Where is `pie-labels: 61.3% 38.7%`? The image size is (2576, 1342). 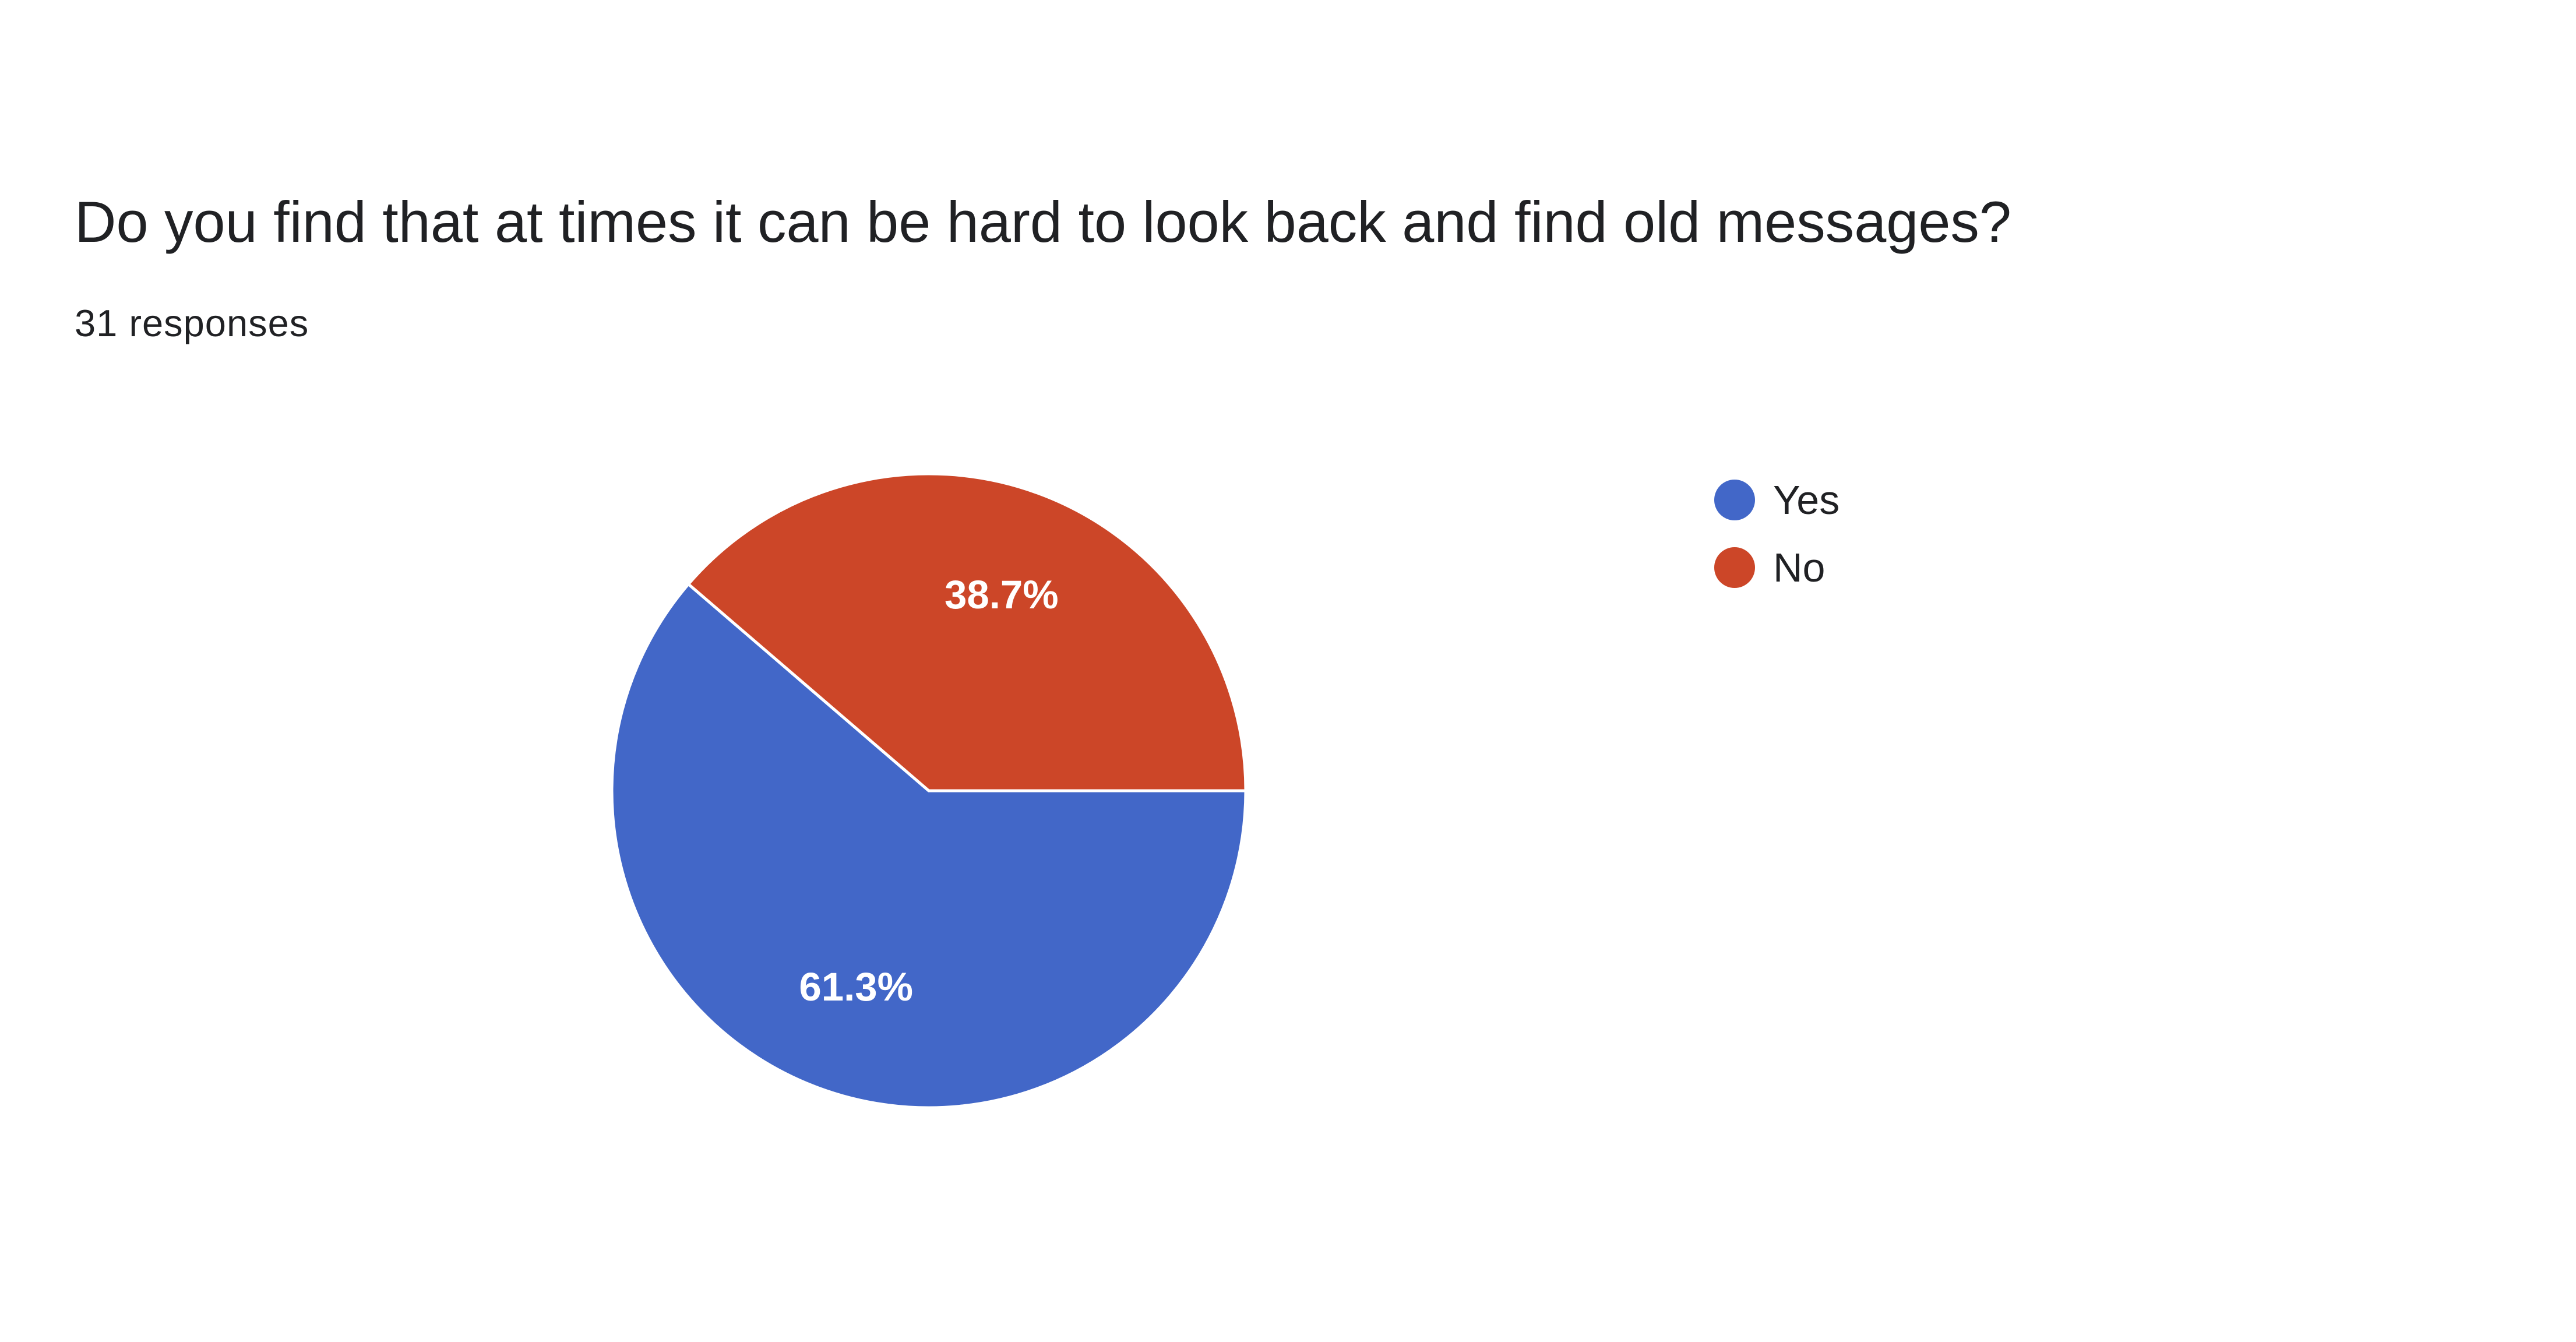 pie-labels: 61.3% 38.7% is located at coordinates (928, 790).